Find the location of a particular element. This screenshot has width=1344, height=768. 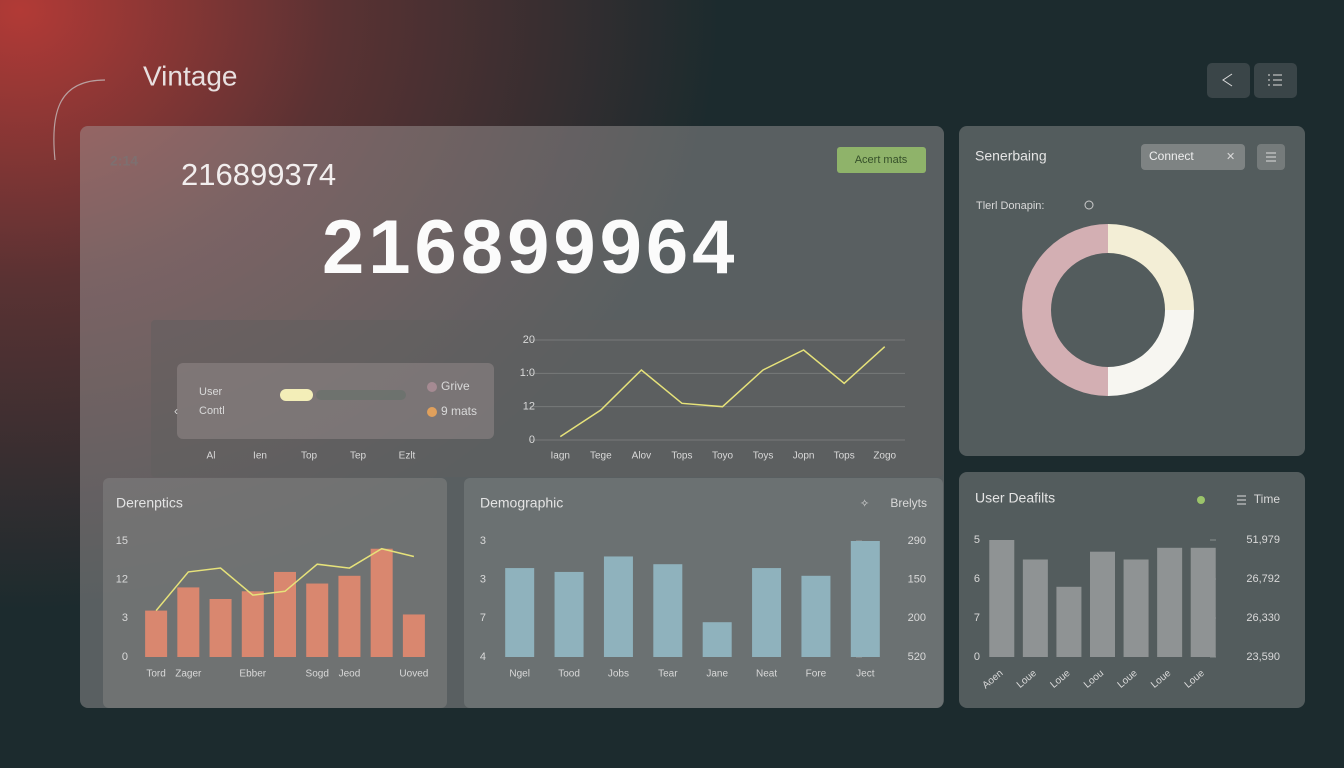

x-tick-label: Ngel is located at coordinates (519, 674).